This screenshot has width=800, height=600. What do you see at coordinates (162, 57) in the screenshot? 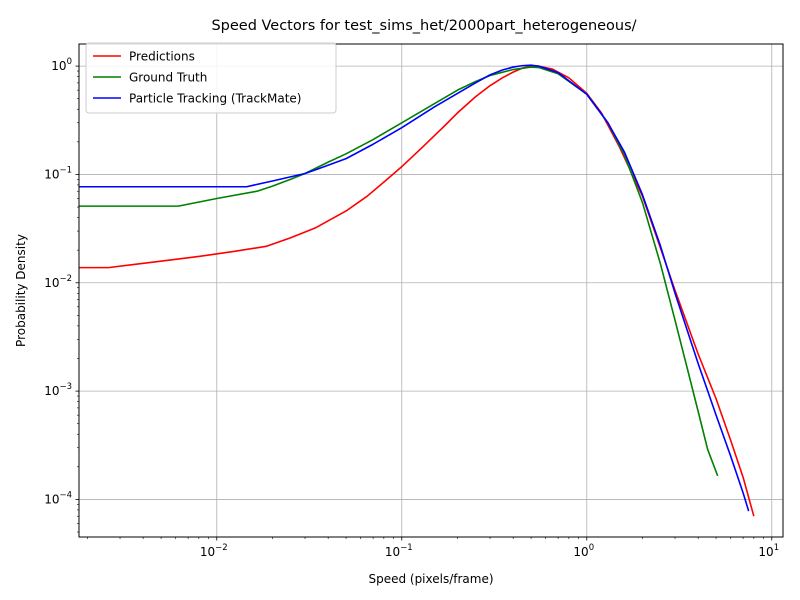
I see `legend-label-predictions: Predictions` at bounding box center [162, 57].